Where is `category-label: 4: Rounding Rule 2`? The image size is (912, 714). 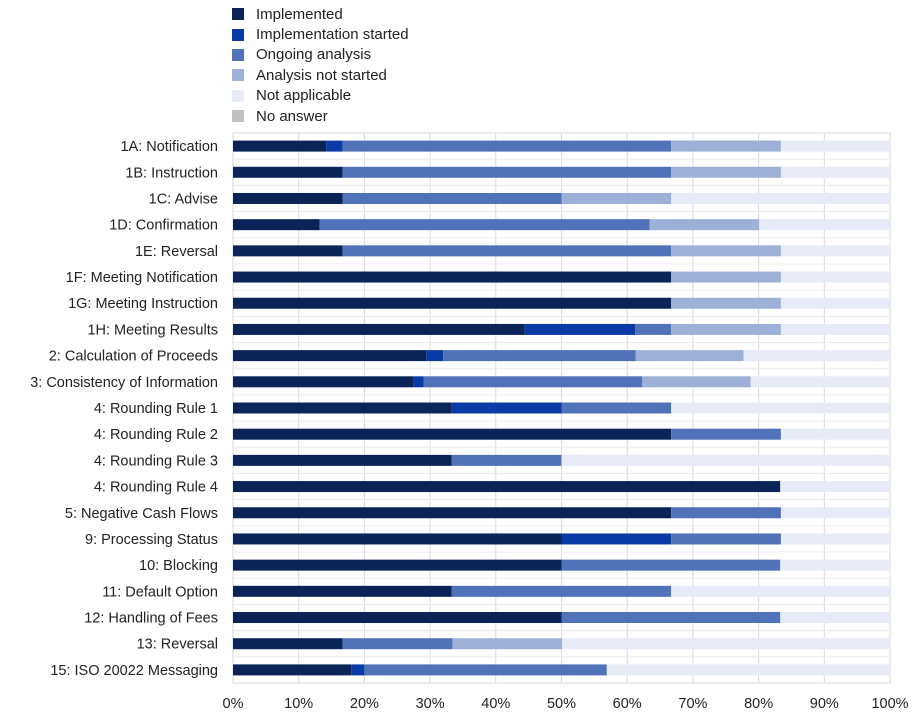
category-label: 4: Rounding Rule 2 is located at coordinates (156, 435).